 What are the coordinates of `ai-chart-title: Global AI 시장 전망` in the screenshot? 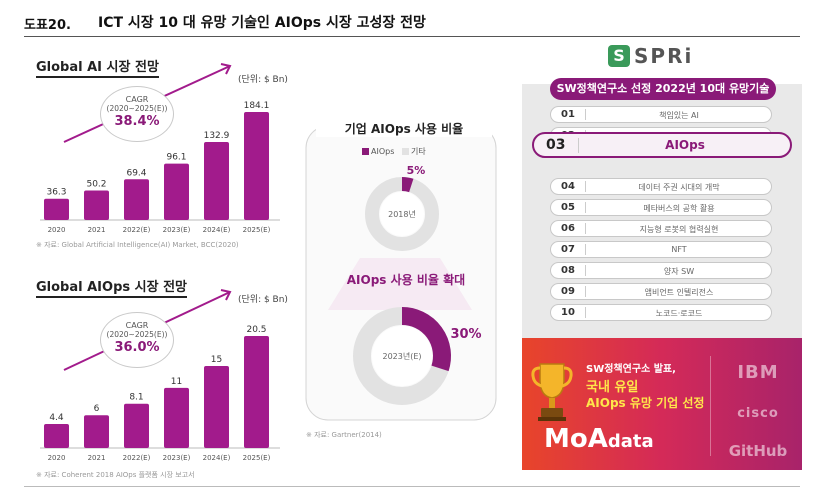 It's located at (97, 67).